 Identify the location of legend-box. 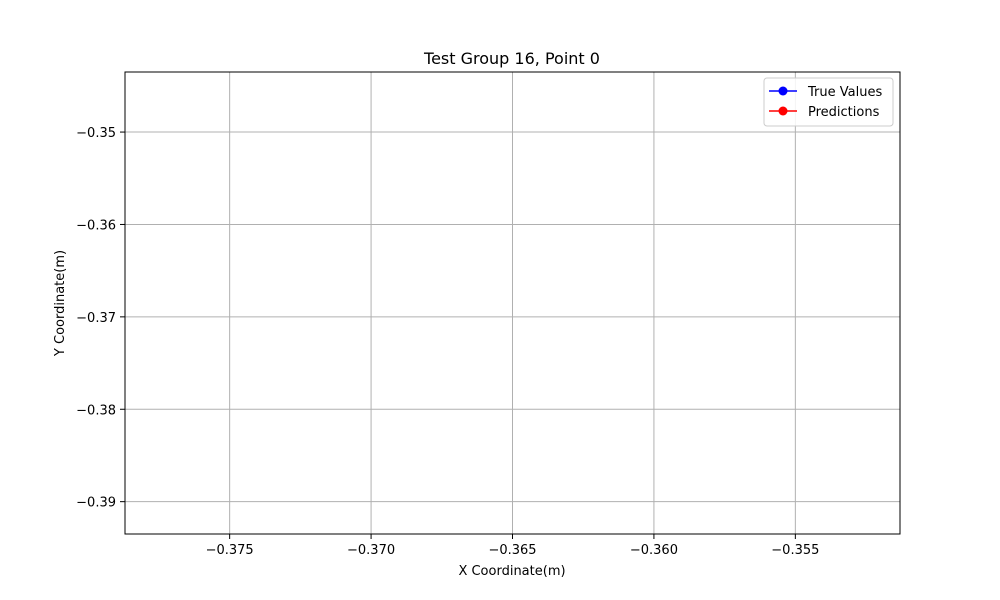
(828, 102).